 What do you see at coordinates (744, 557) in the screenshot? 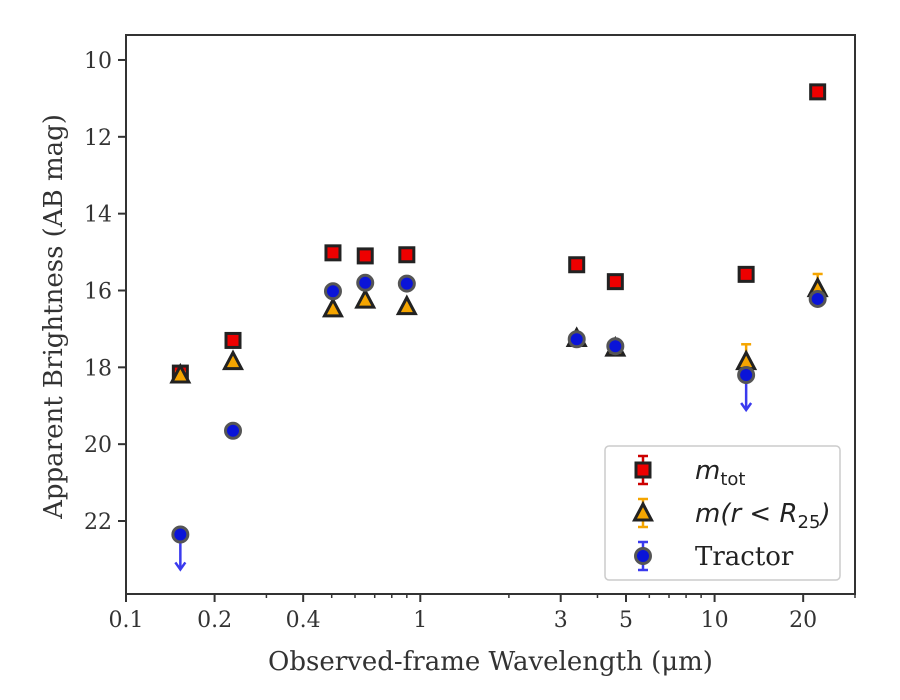
I see `legend-label: Tractor` at bounding box center [744, 557].